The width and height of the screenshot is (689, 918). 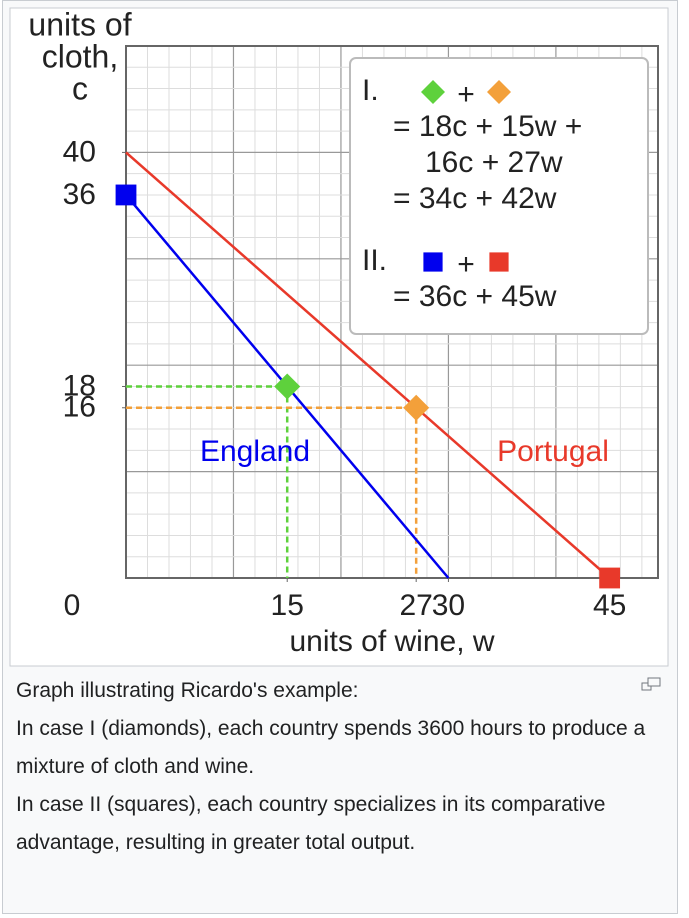 I want to click on y-axis-label: cloth,, so click(x=80, y=56).